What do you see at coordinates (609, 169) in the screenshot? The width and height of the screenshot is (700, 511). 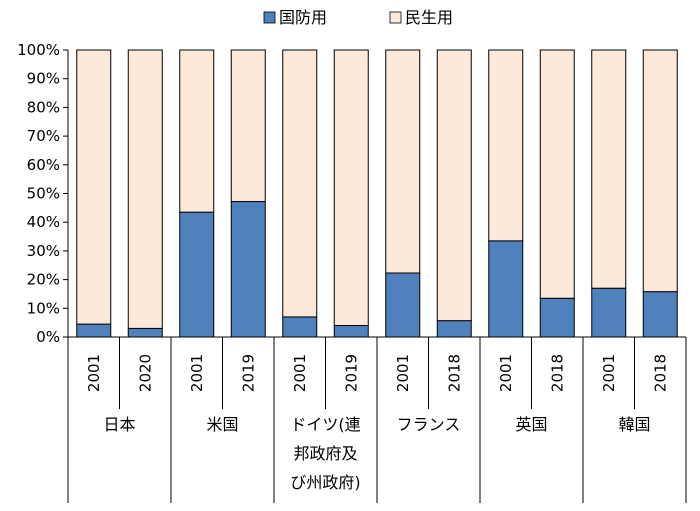 I see `bar-civil-6-2001` at bounding box center [609, 169].